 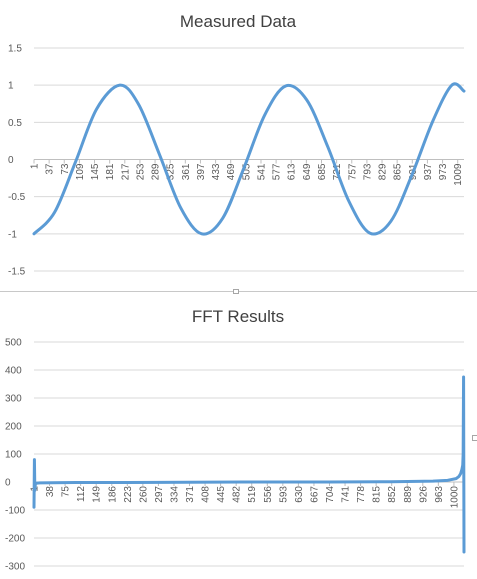 I want to click on x-tick-label: 889, so click(x=408, y=494).